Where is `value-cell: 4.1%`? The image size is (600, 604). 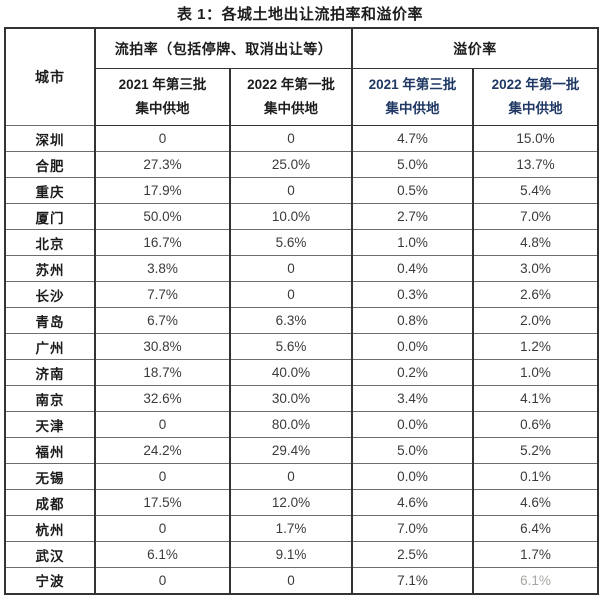 value-cell: 4.1% is located at coordinates (535, 398).